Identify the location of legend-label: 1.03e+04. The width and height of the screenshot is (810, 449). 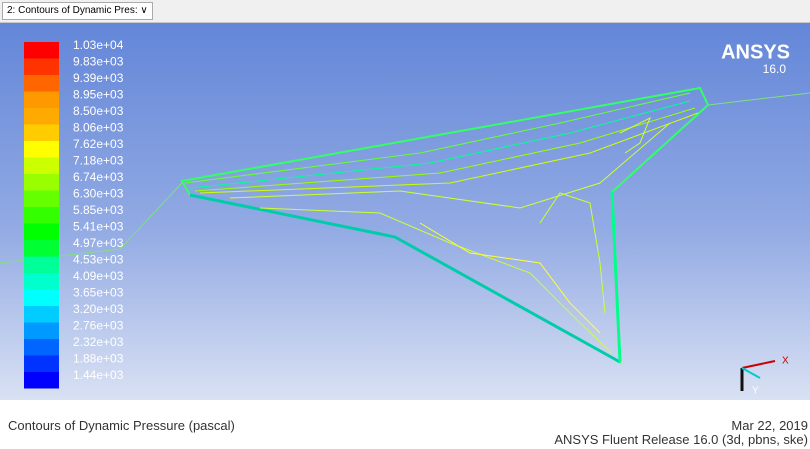
(98, 45).